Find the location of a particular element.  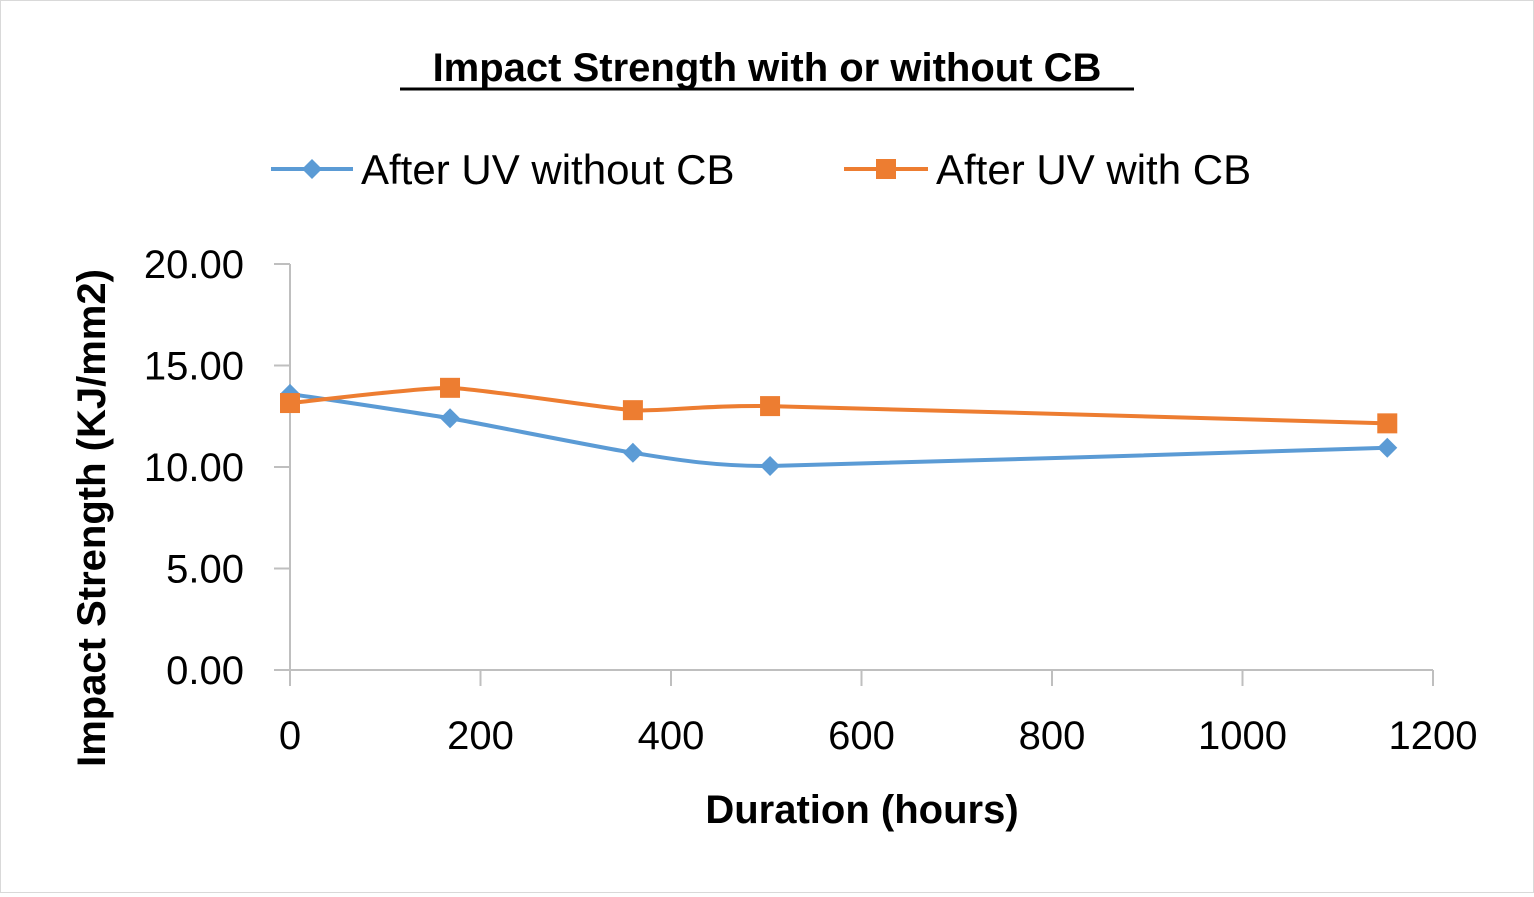

series-layer is located at coordinates (839, 426).